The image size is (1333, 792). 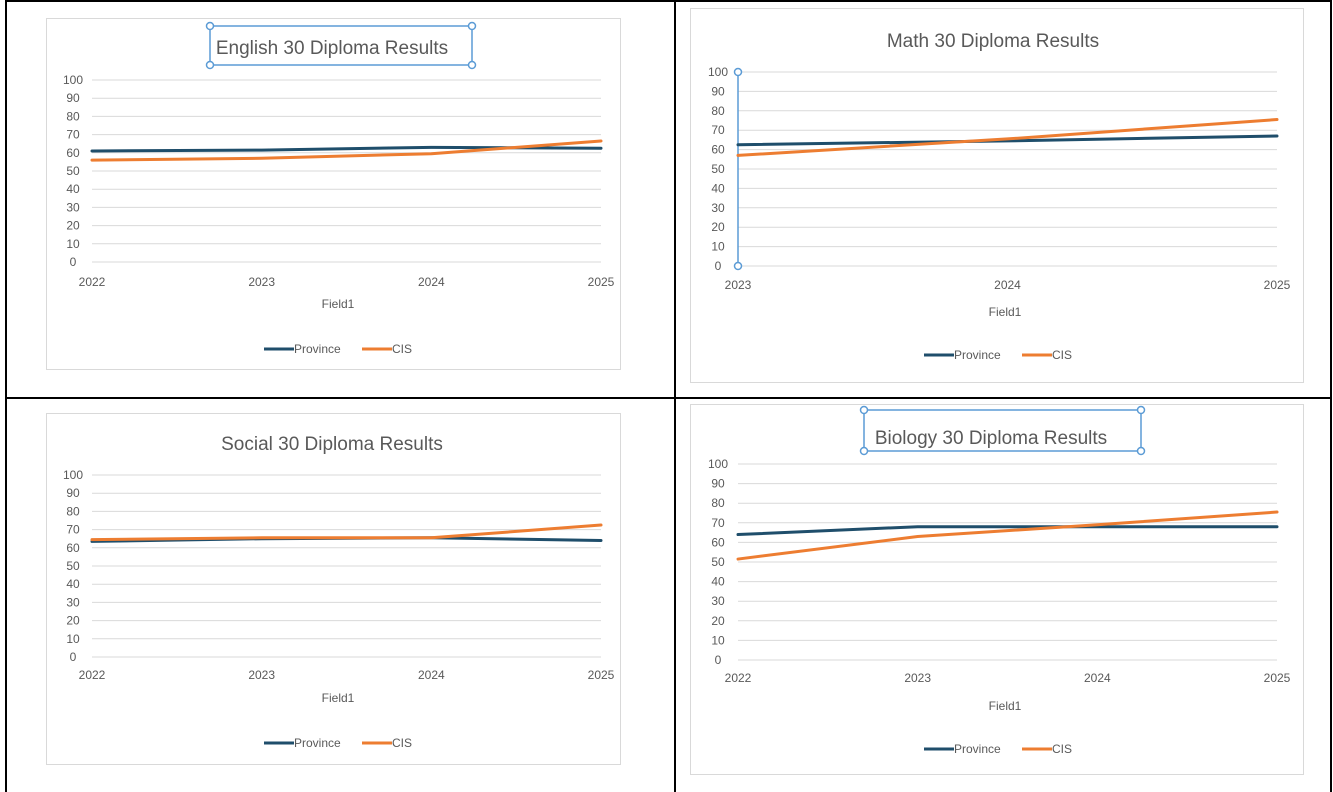 I want to click on chart-title: Math 30 Diploma Results, so click(x=993, y=41).